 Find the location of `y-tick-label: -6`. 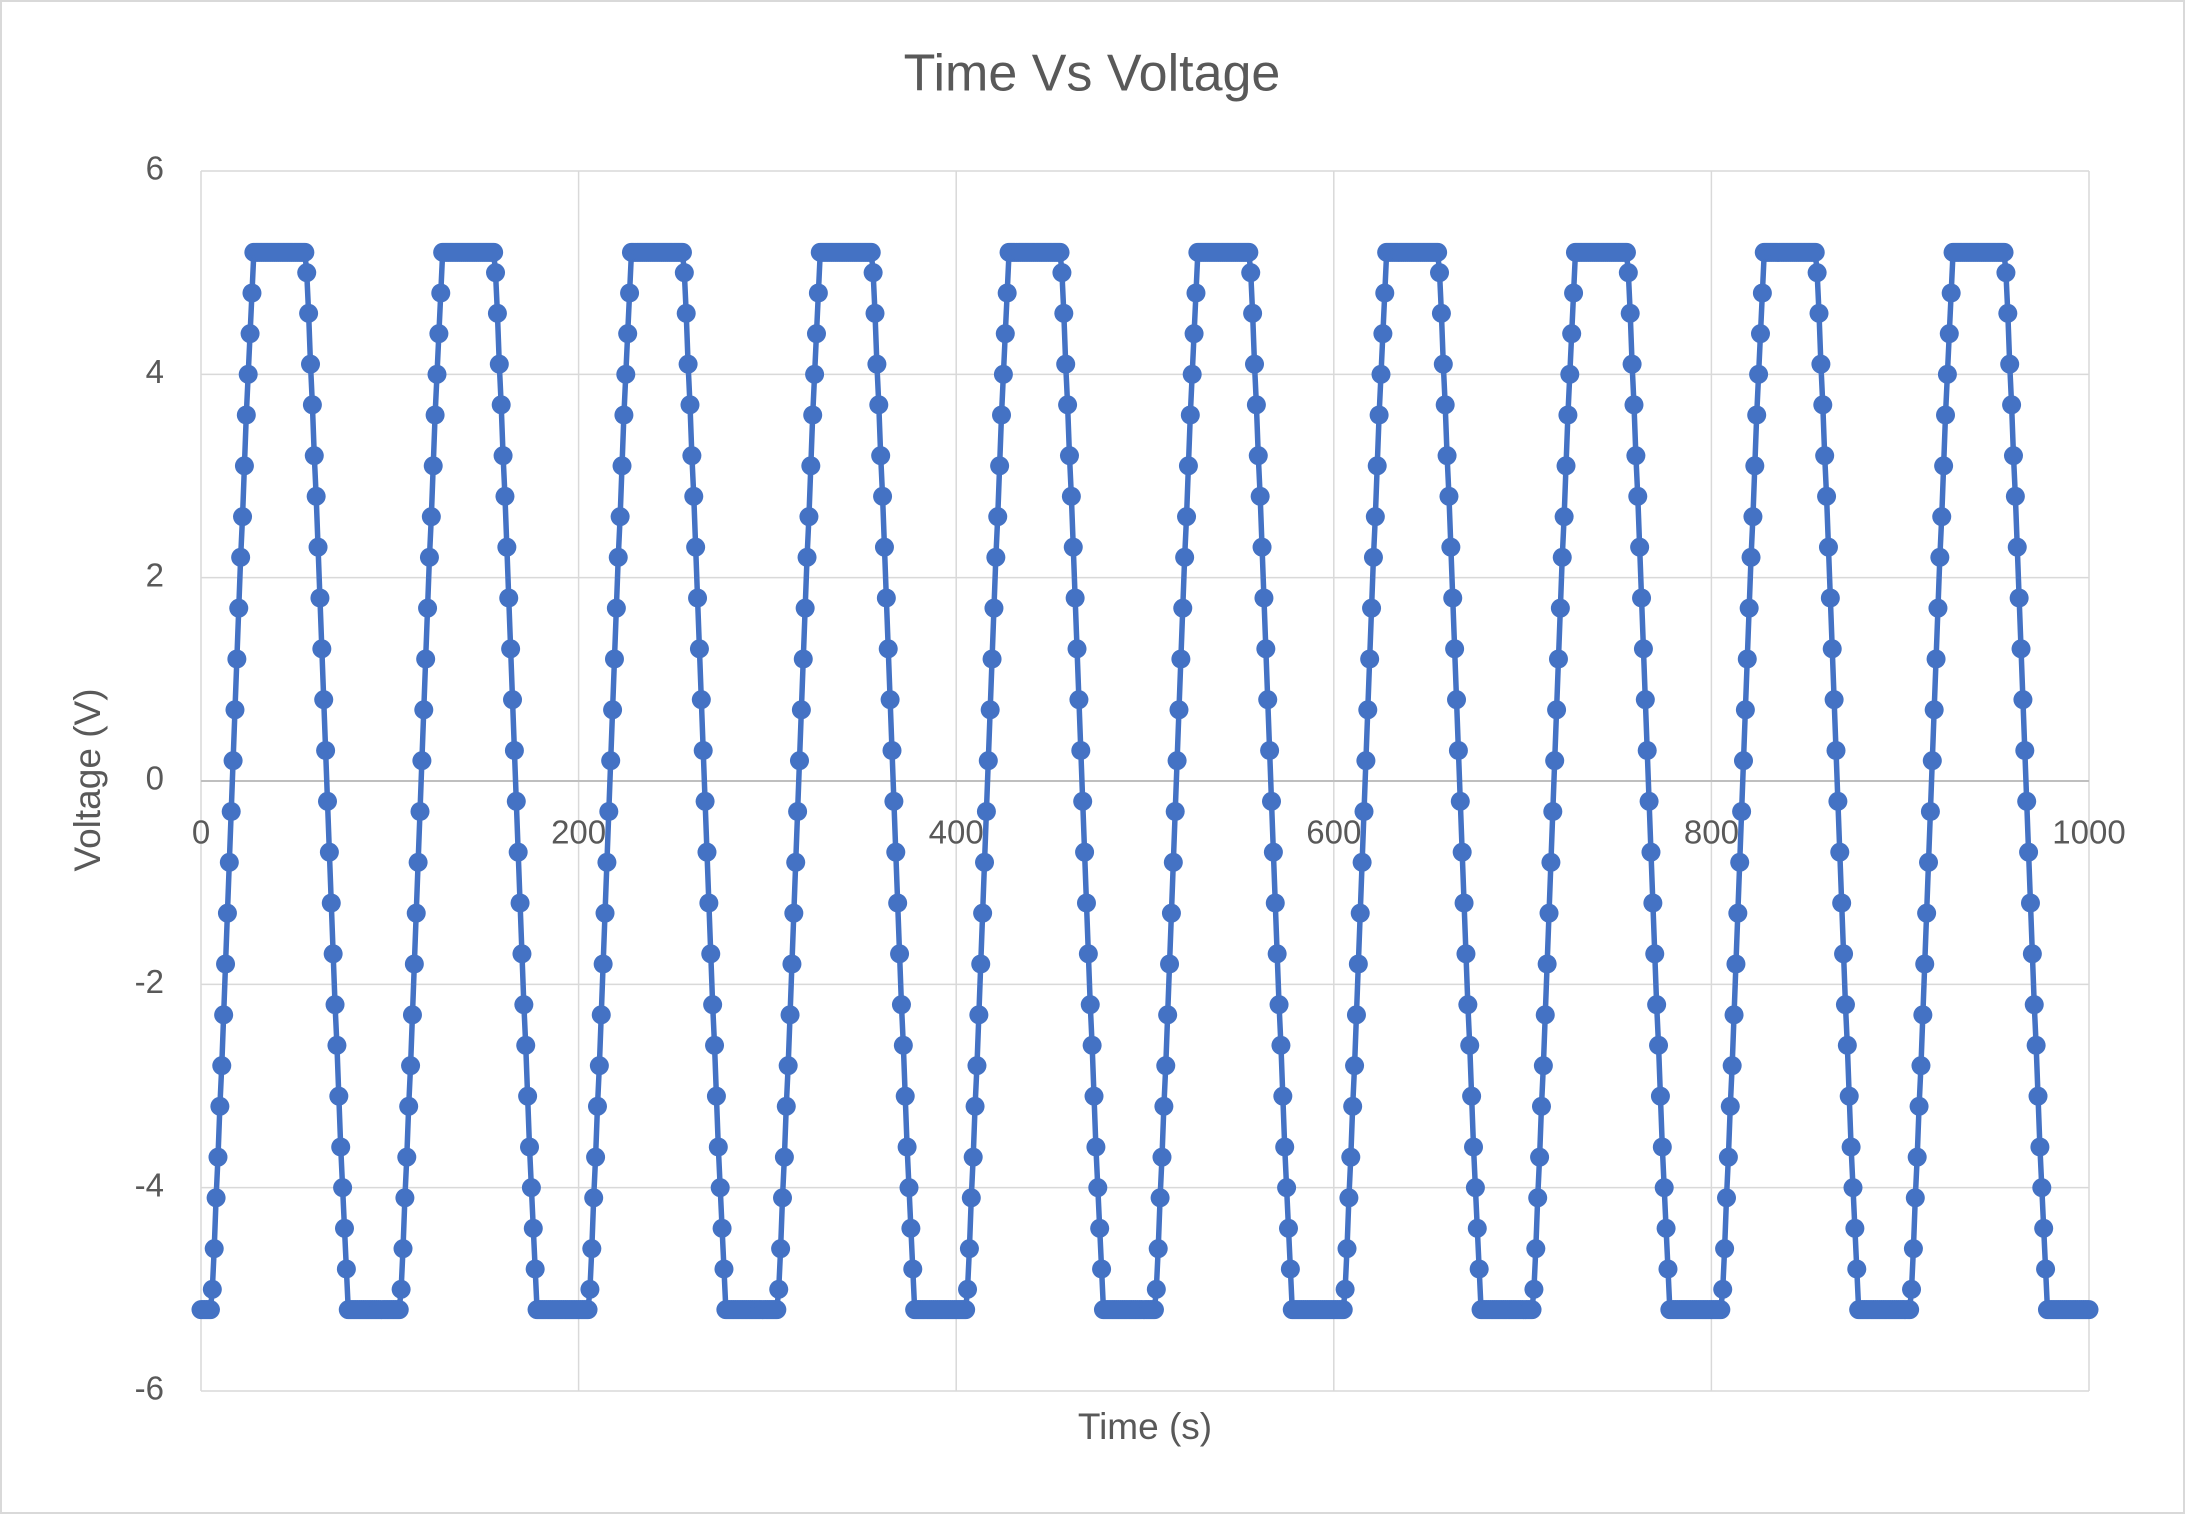

y-tick-label: -6 is located at coordinates (149, 1388).